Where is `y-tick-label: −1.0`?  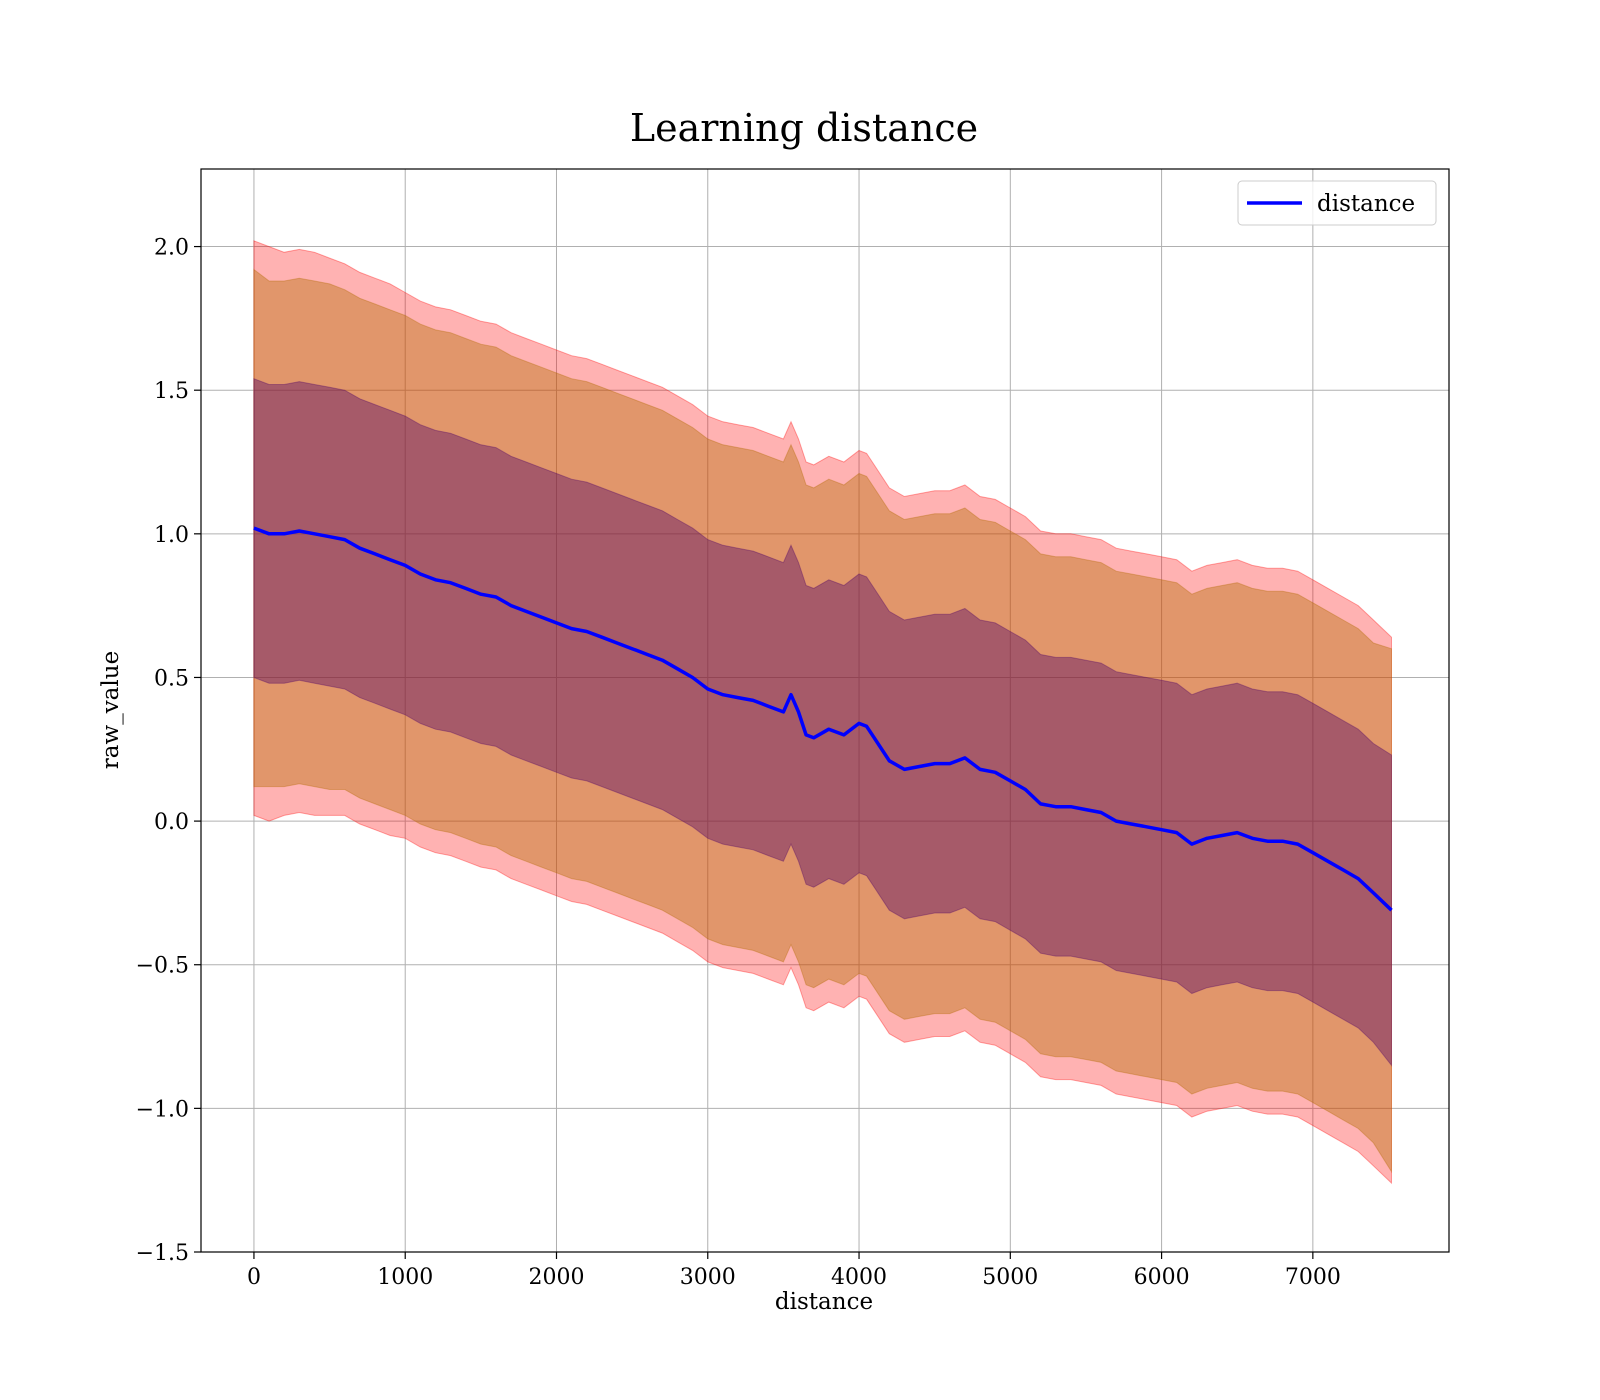 y-tick-label: −1.0 is located at coordinates (162, 1109).